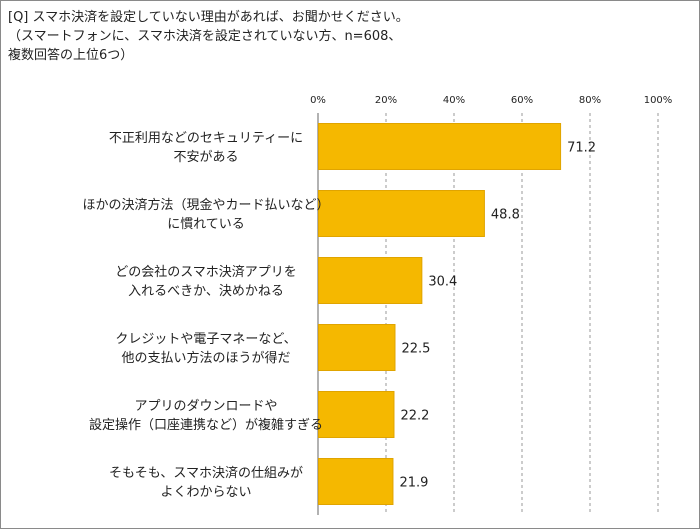 The height and width of the screenshot is (529, 700). Describe the element at coordinates (505, 215) in the screenshot. I see `data-label: 48.8` at that location.